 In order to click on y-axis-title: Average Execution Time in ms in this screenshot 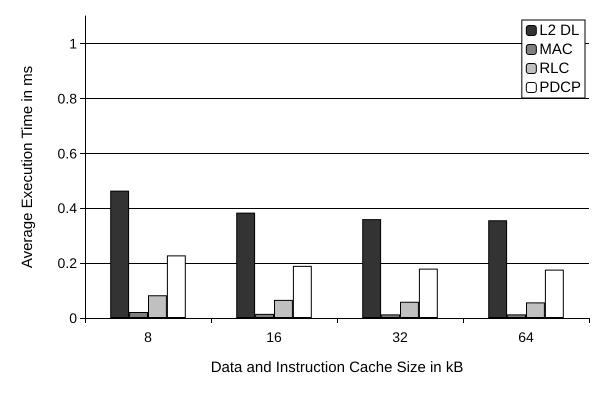, I will do `click(27, 167)`.